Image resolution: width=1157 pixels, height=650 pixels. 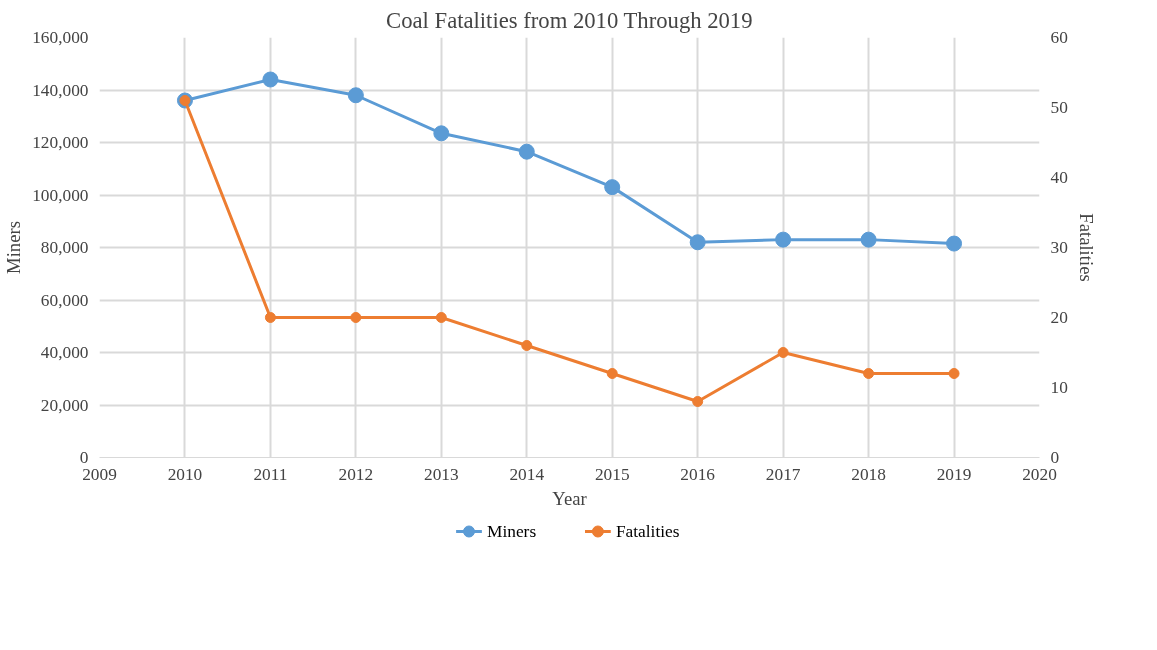 I want to click on x-tick-label: 2018, so click(x=868, y=474).